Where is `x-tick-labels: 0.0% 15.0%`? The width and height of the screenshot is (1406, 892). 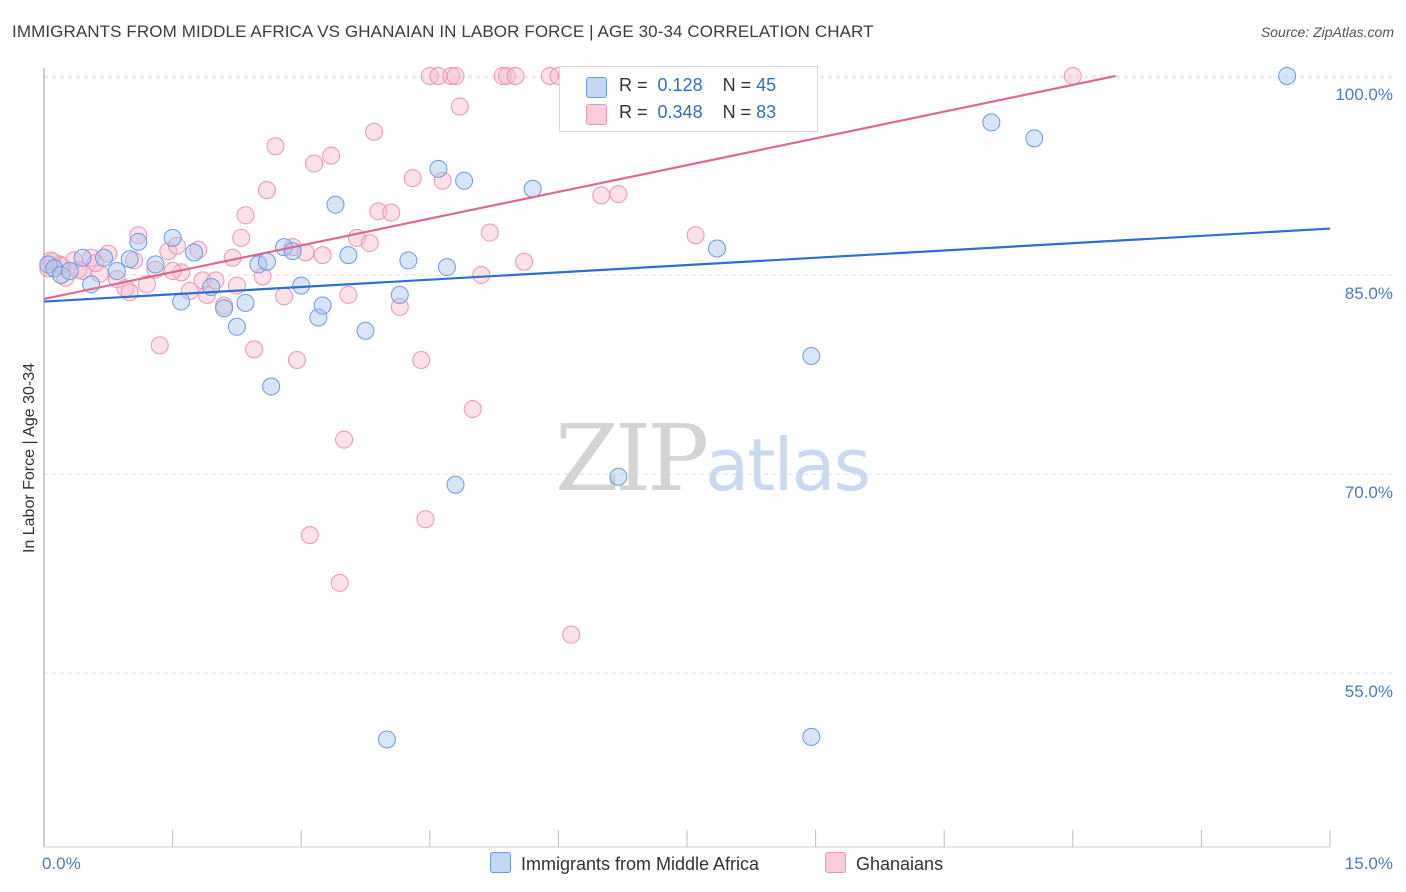 x-tick-labels: 0.0% 15.0% is located at coordinates (717, 863).